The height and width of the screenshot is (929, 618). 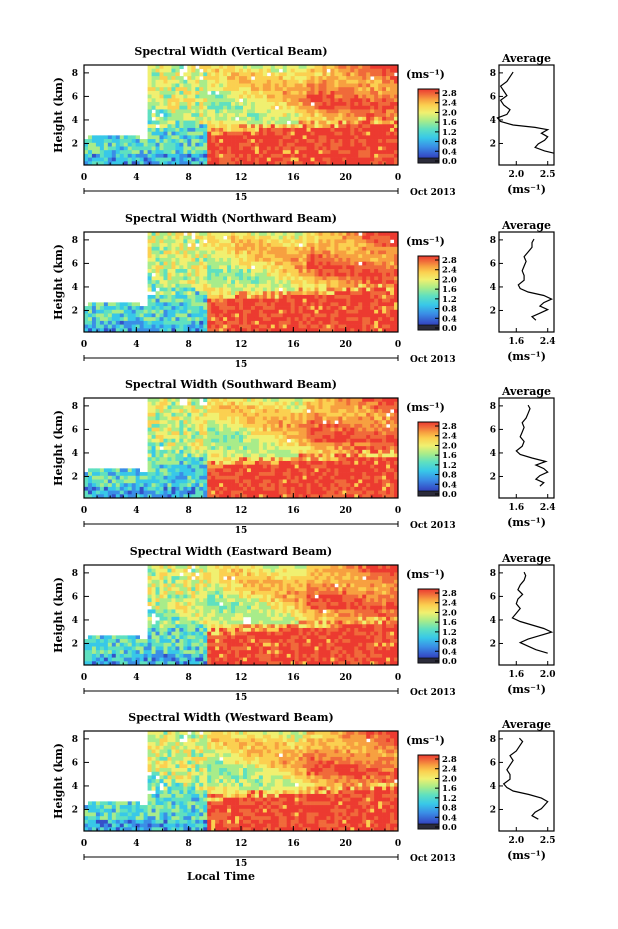 I want to click on colorbar-tick-label: 0.8, so click(x=449, y=310).